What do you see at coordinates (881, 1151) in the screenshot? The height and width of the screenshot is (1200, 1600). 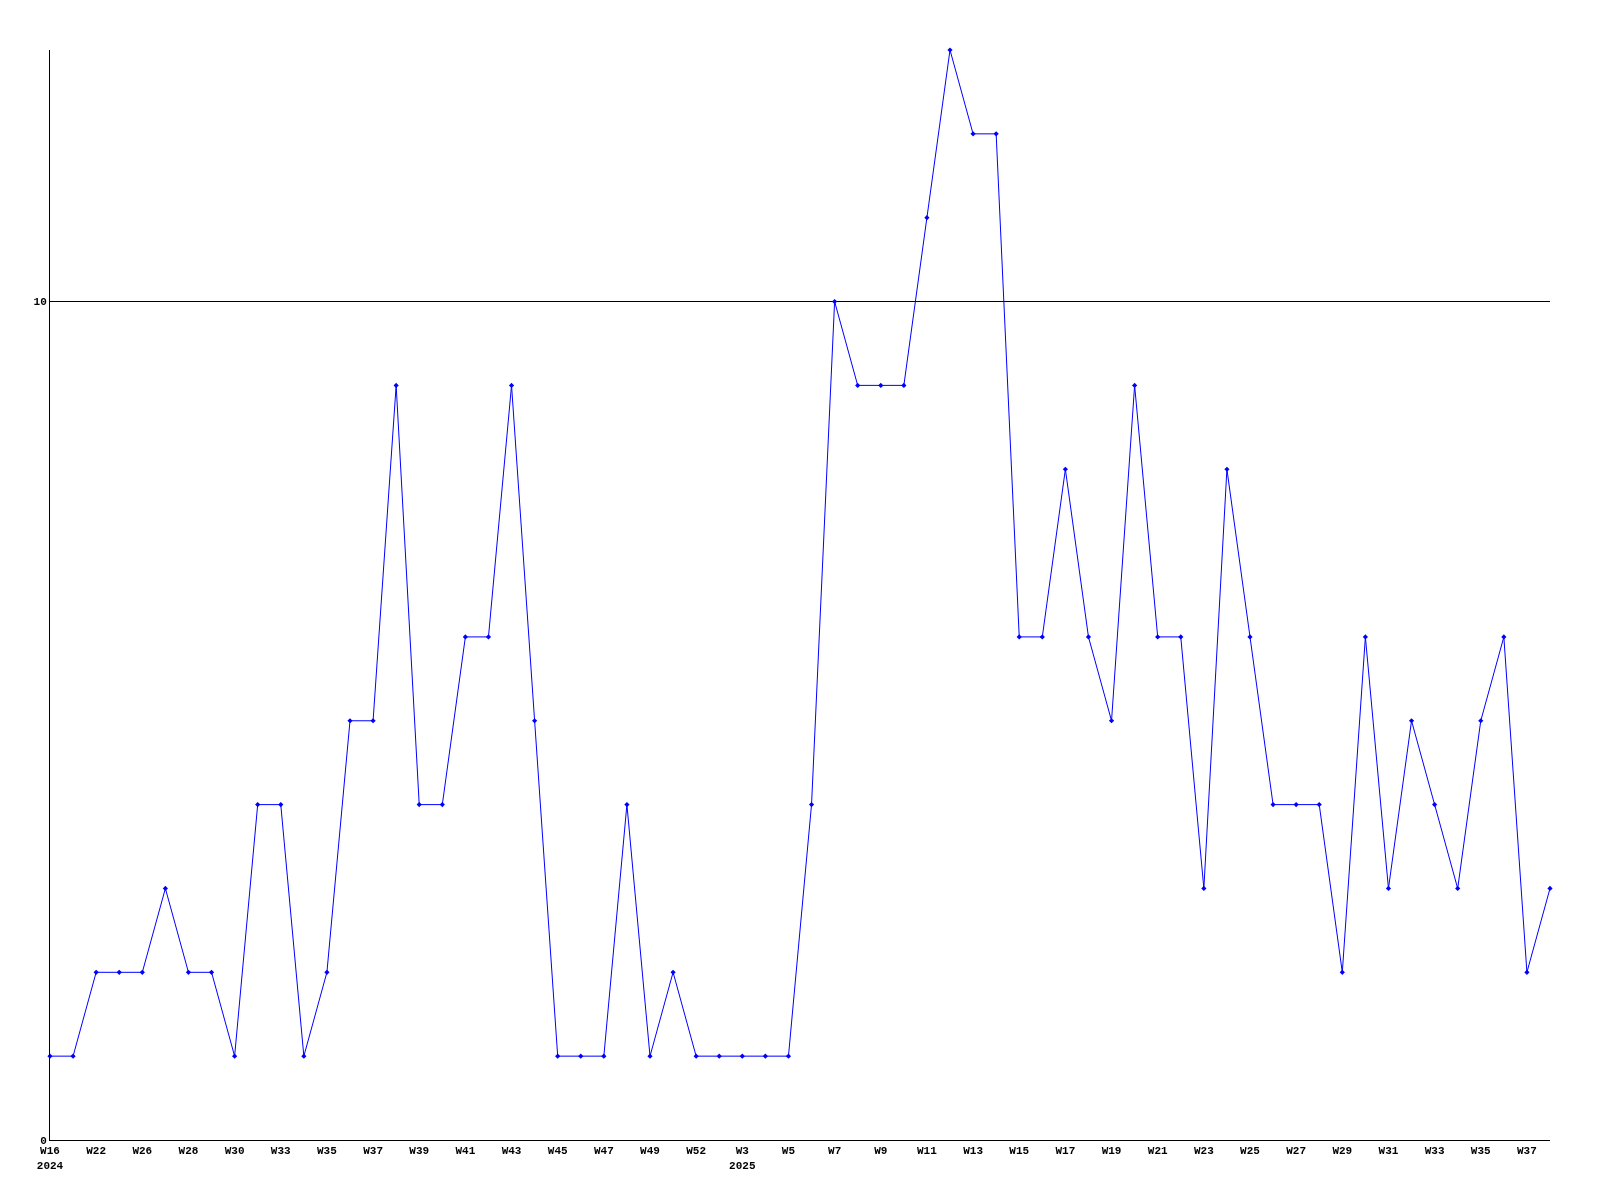 I see `x-tick-label: W9` at bounding box center [881, 1151].